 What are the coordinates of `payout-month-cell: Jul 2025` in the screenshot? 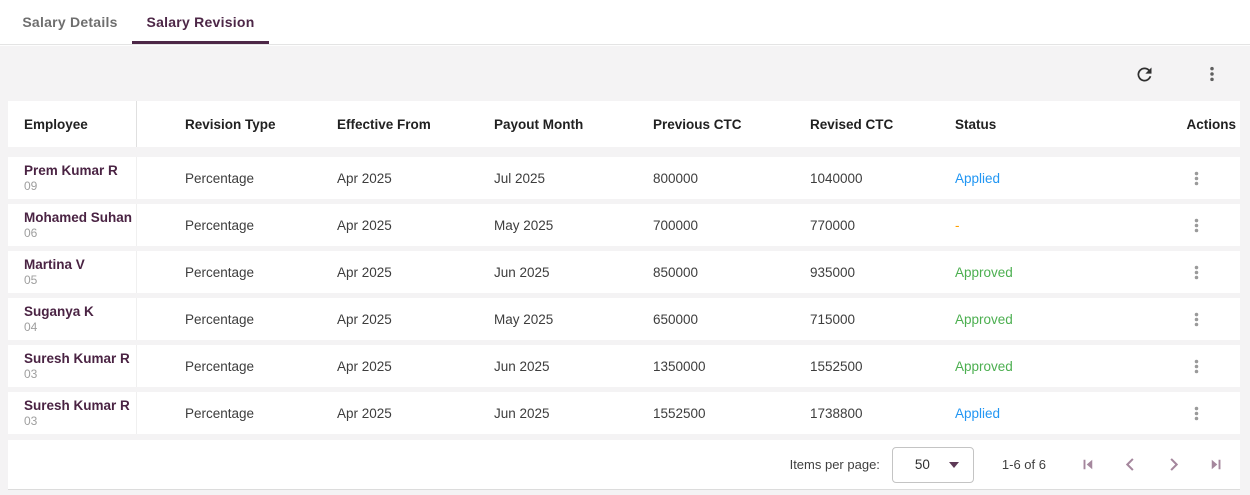 It's located at (520, 178).